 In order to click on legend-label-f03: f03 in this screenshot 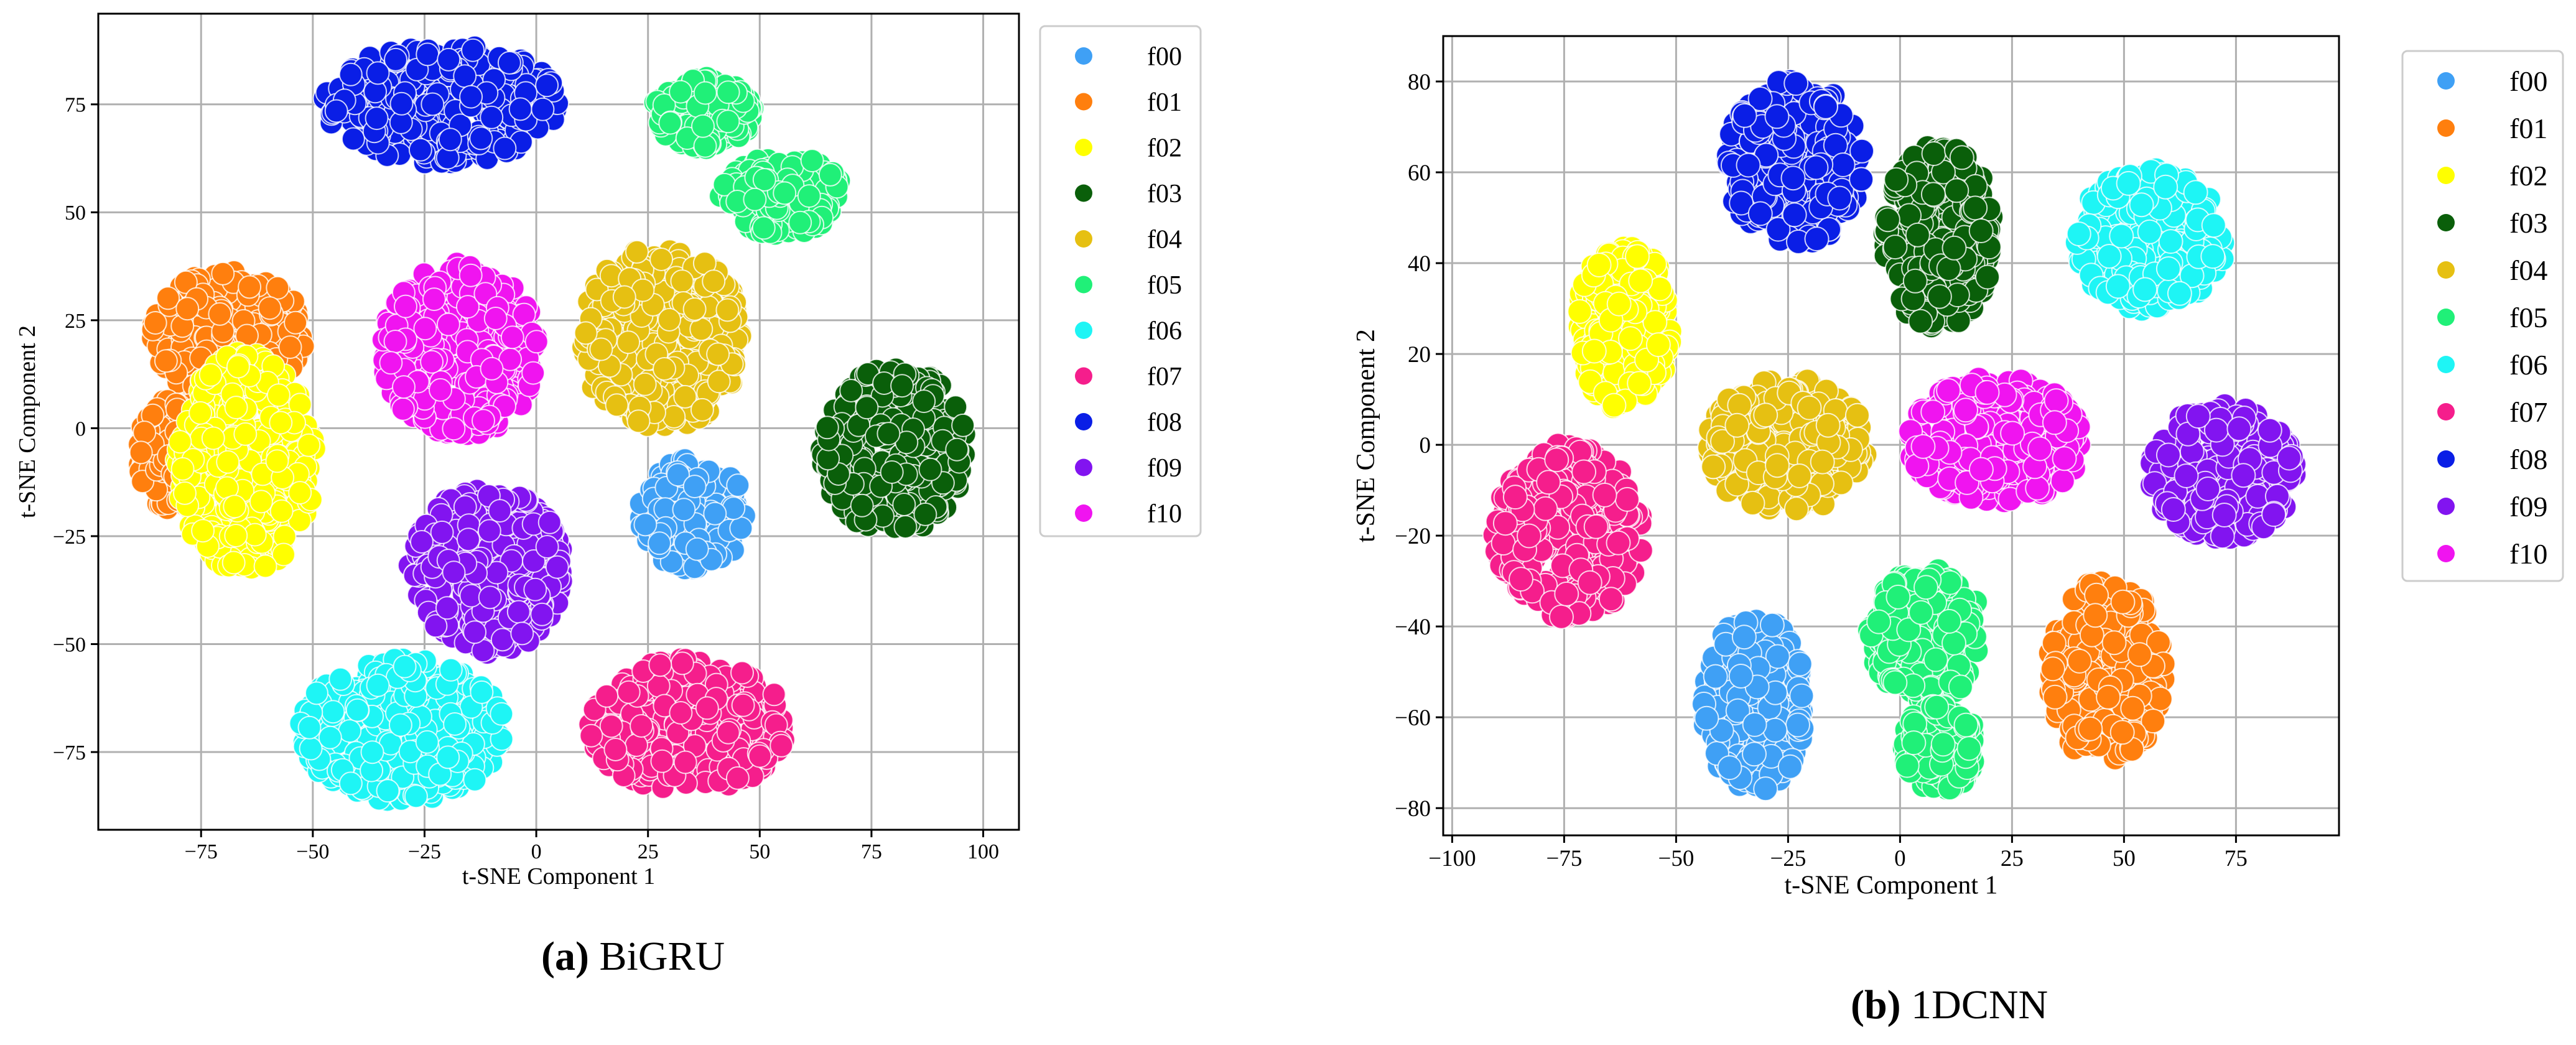, I will do `click(1164, 194)`.